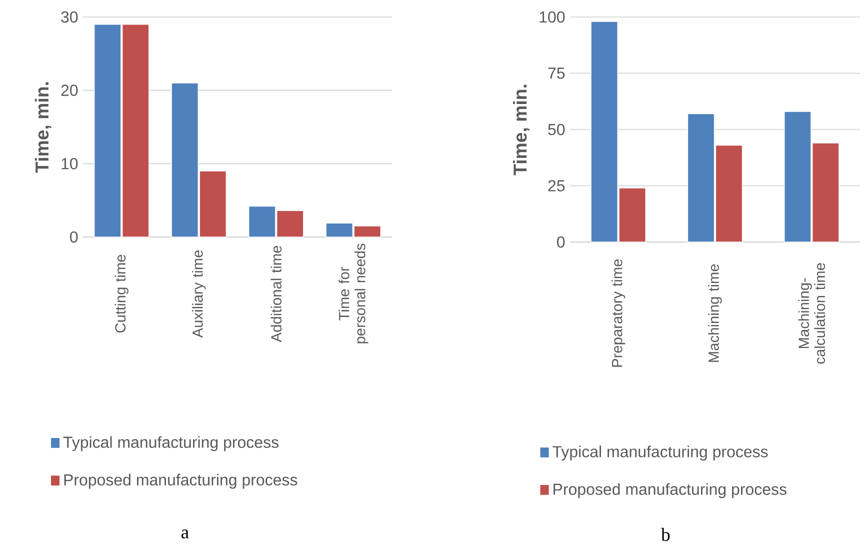 The height and width of the screenshot is (547, 868). What do you see at coordinates (556, 73) in the screenshot?
I see `y-tick-label: 75` at bounding box center [556, 73].